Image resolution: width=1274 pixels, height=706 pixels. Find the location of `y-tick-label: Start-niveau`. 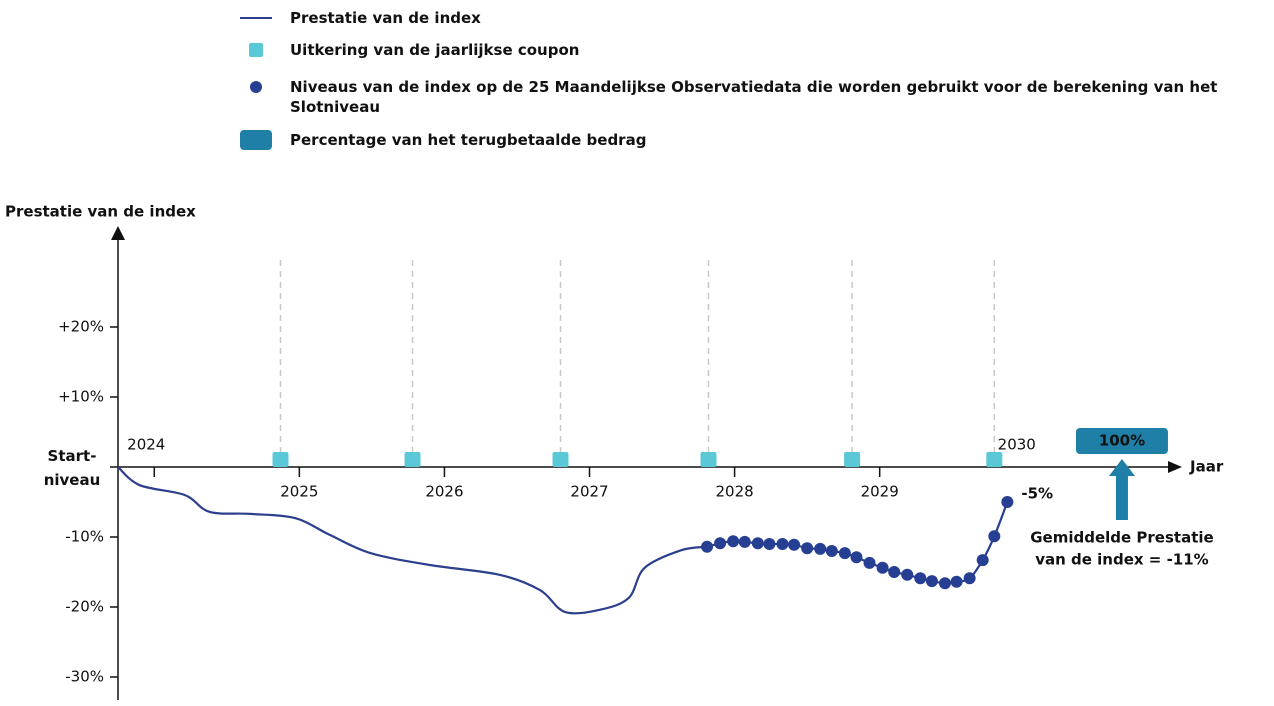

y-tick-label: Start-niveau is located at coordinates (72, 468).